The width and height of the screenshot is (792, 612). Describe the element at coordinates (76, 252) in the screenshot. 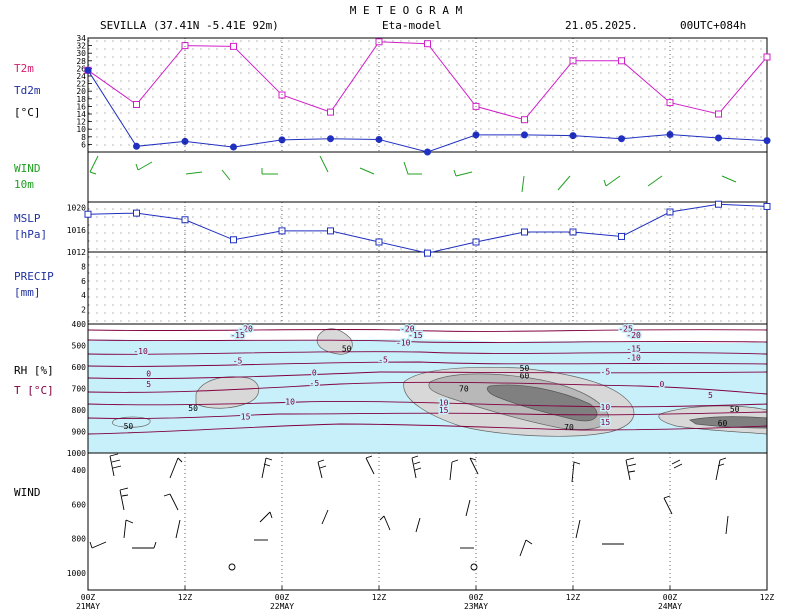

I see `mslp-ytick-label: 1012` at that location.